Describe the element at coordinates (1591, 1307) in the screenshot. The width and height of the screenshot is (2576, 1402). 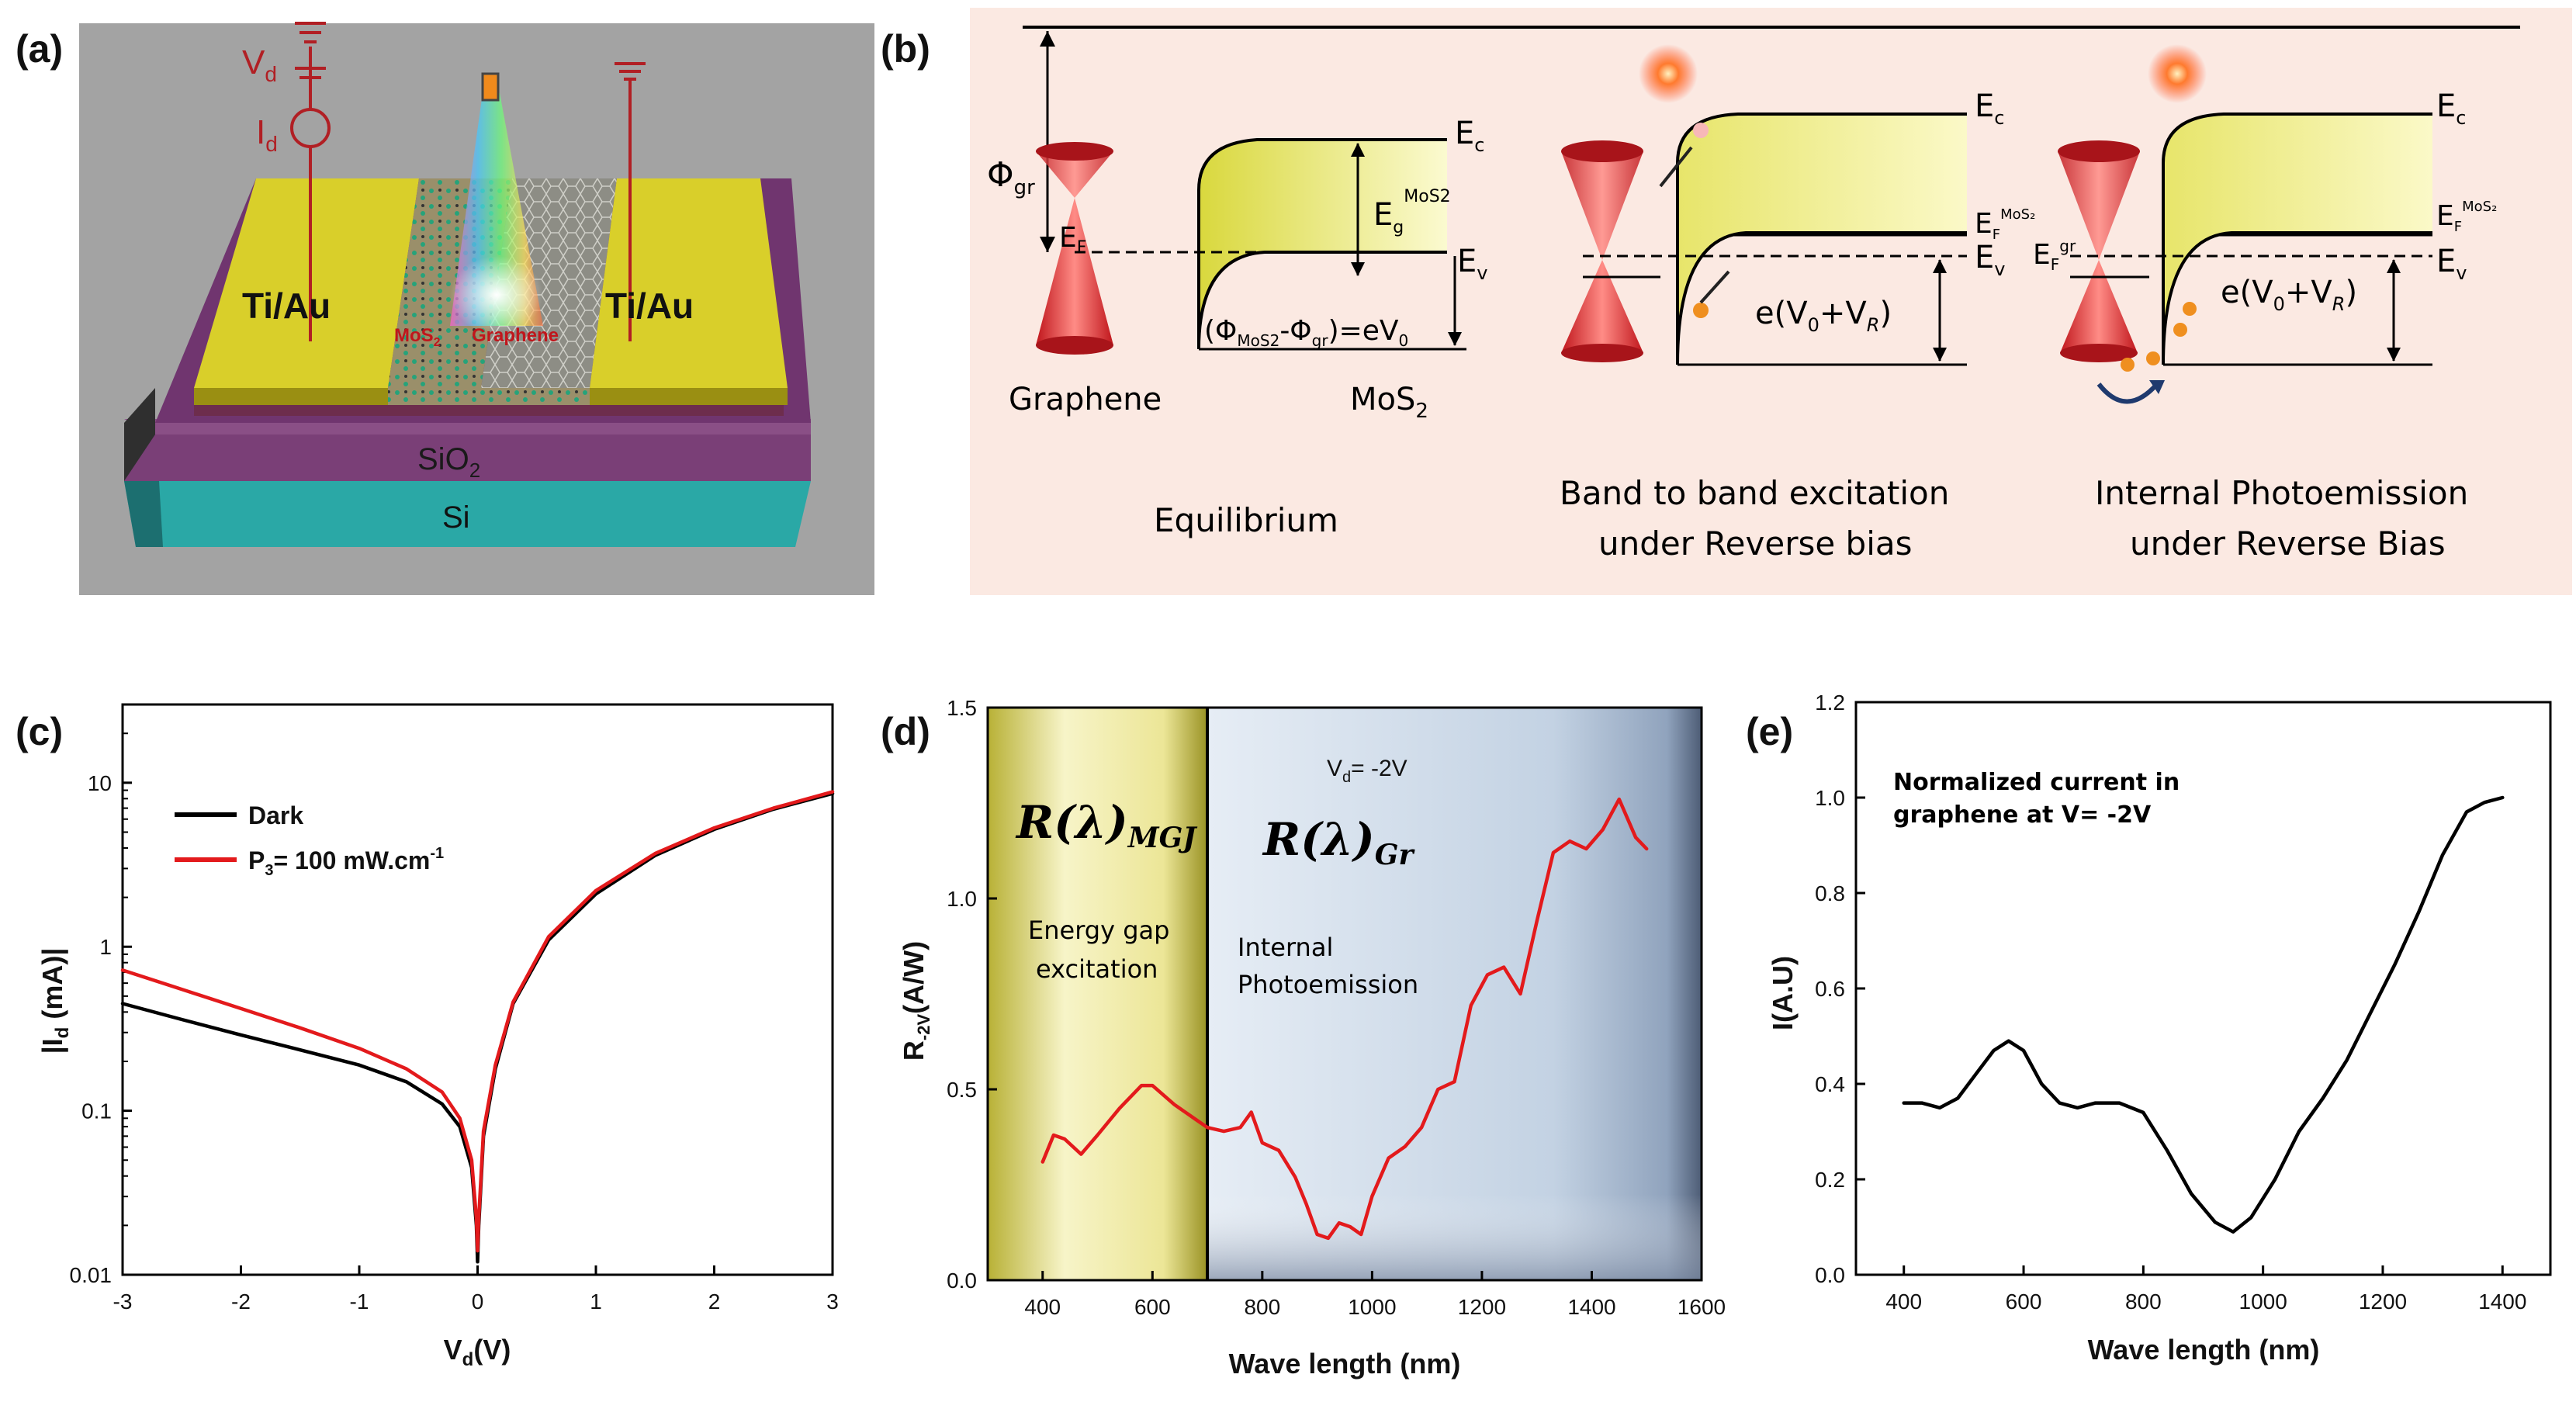
I see `chart-d-xtick-label: 1400` at that location.